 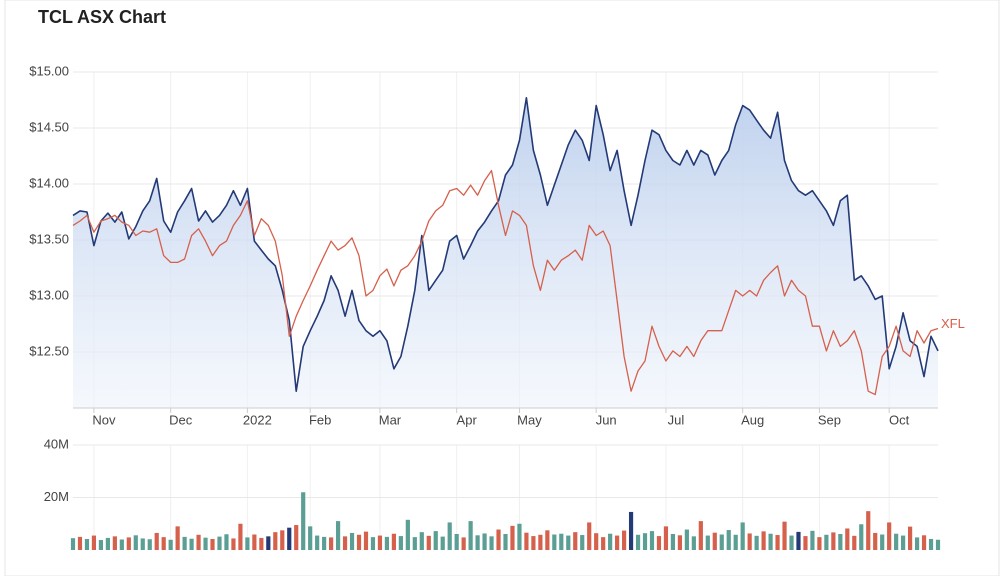 What do you see at coordinates (320, 419) in the screenshot?
I see `x-tick-label: Feb` at bounding box center [320, 419].